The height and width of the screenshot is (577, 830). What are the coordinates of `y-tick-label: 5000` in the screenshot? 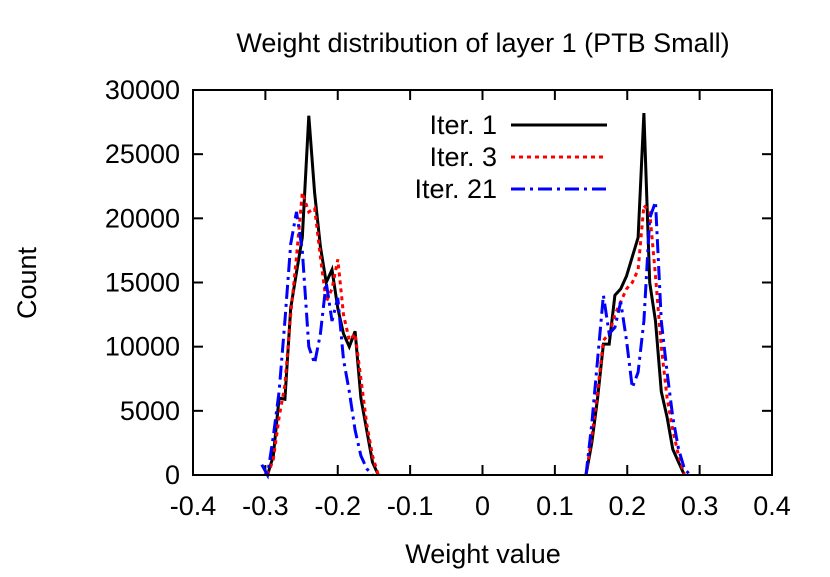 It's located at (150, 411).